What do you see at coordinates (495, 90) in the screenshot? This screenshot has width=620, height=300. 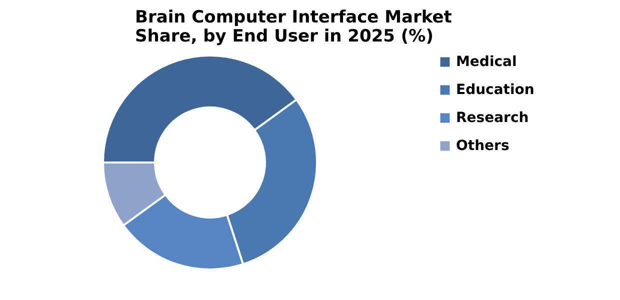 I see `legend-label: Education` at bounding box center [495, 90].